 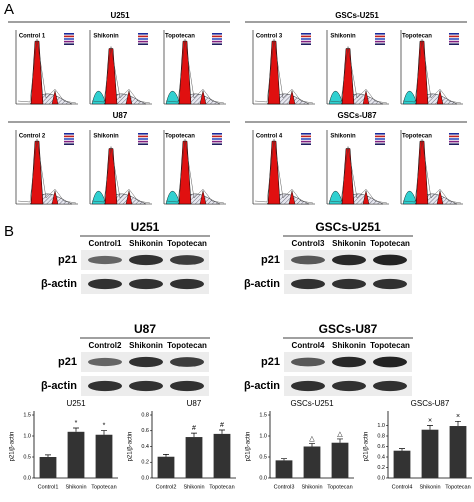 What do you see at coordinates (9, 231) in the screenshot?
I see `panel-label: B` at bounding box center [9, 231].